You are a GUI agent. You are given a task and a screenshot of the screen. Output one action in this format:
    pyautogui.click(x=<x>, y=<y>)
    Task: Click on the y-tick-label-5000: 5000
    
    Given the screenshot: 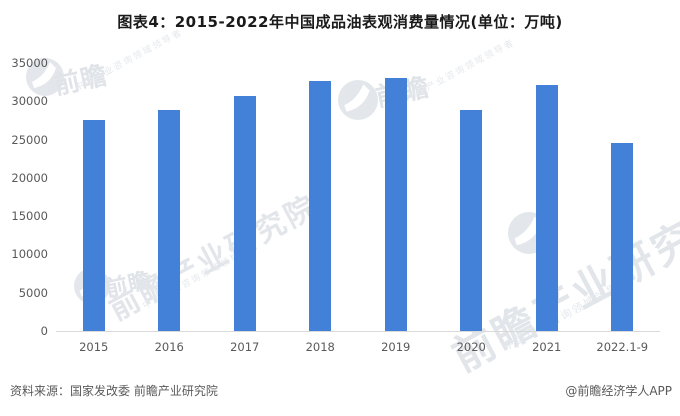 What is the action you would take?
    pyautogui.click(x=33, y=292)
    